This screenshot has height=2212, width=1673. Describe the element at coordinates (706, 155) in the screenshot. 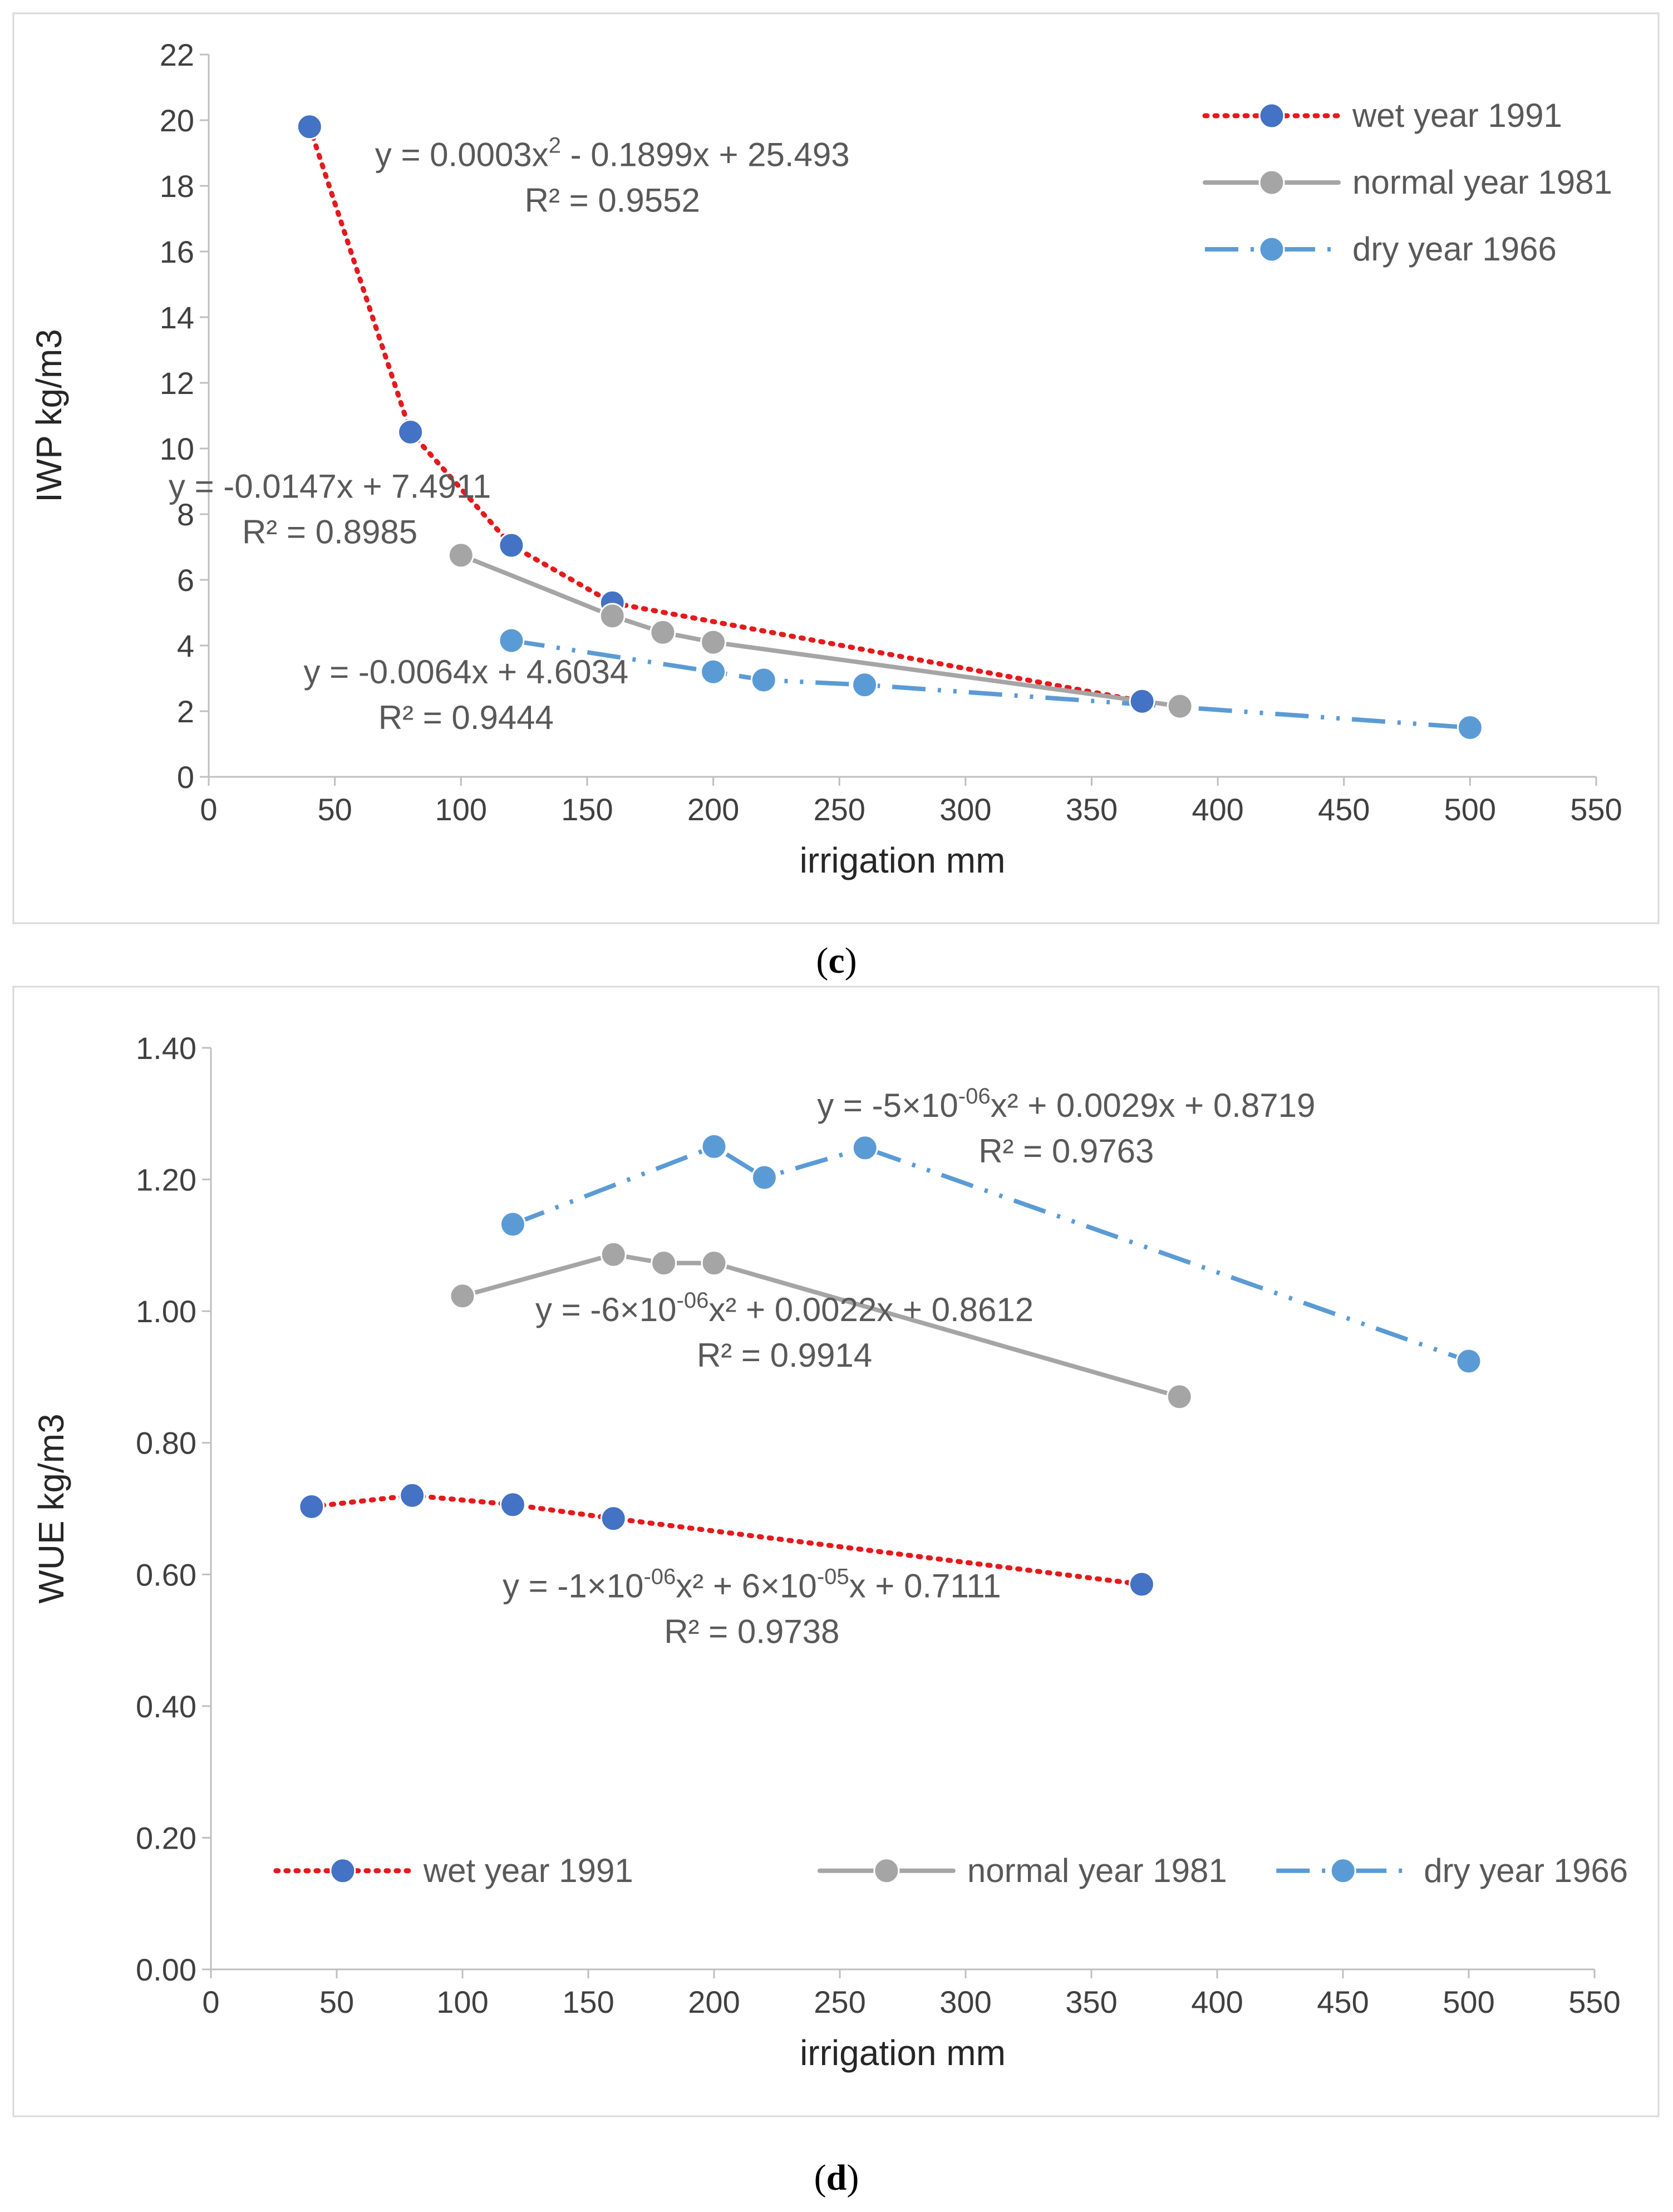

I see `chart-c-annotation-wet-year-1991-eq-part: - 0.1899x + 25.493` at that location.